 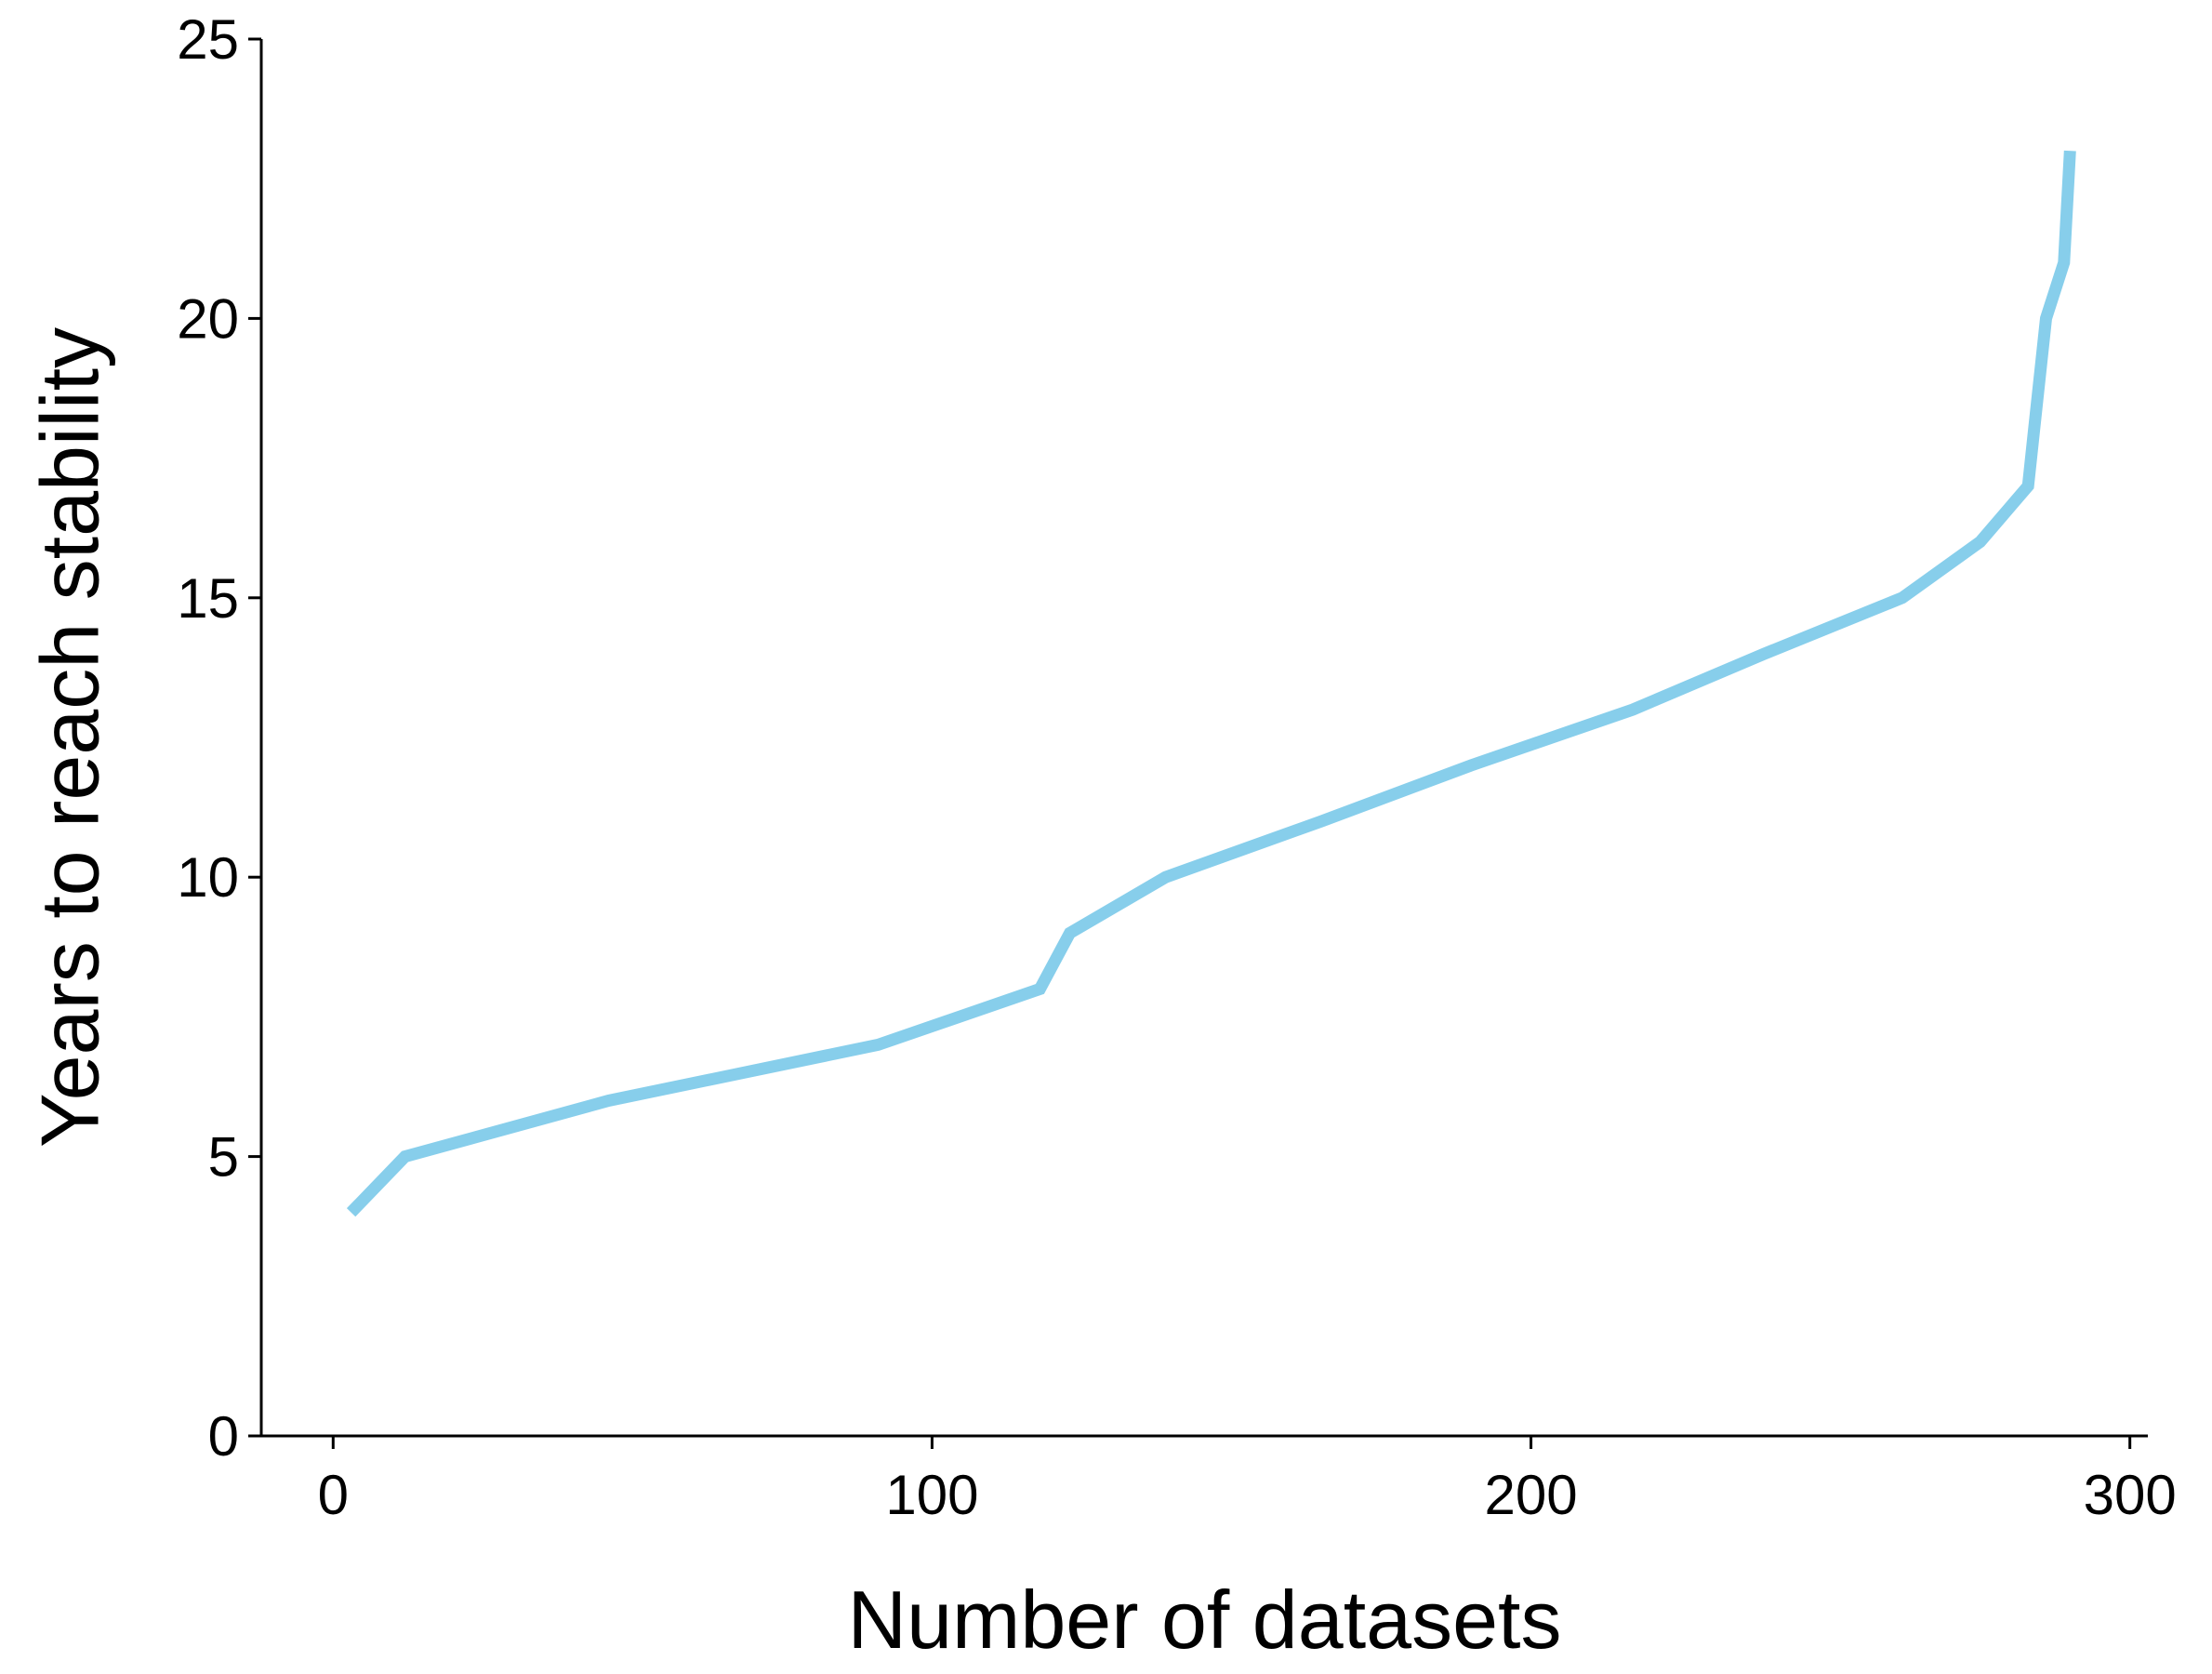 What do you see at coordinates (223, 1436) in the screenshot?
I see `y-tick-label: 0` at bounding box center [223, 1436].